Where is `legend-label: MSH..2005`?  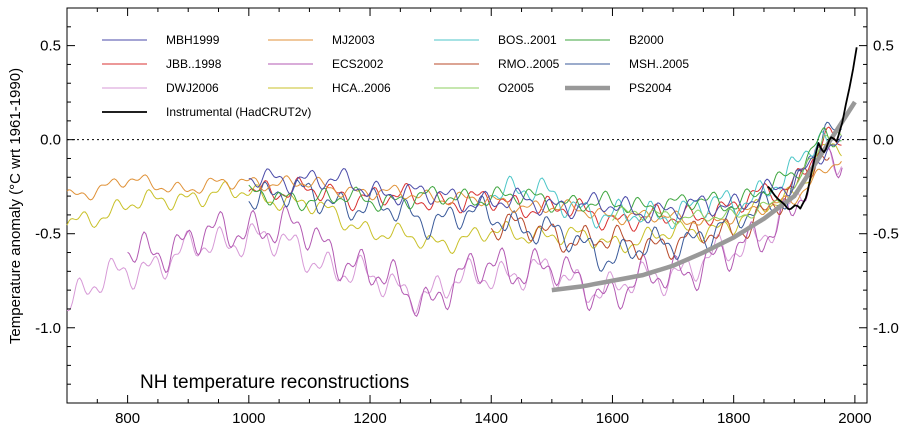
legend-label: MSH..2005 is located at coordinates (659, 64).